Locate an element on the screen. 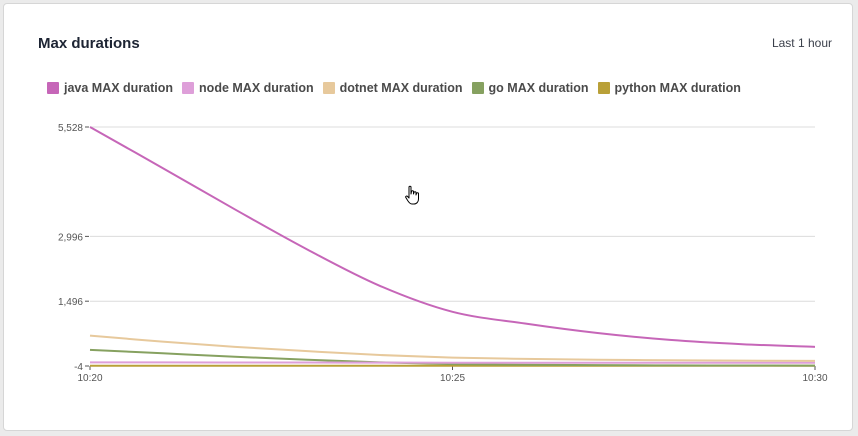  hand-pointer-icon is located at coordinates (412, 195).